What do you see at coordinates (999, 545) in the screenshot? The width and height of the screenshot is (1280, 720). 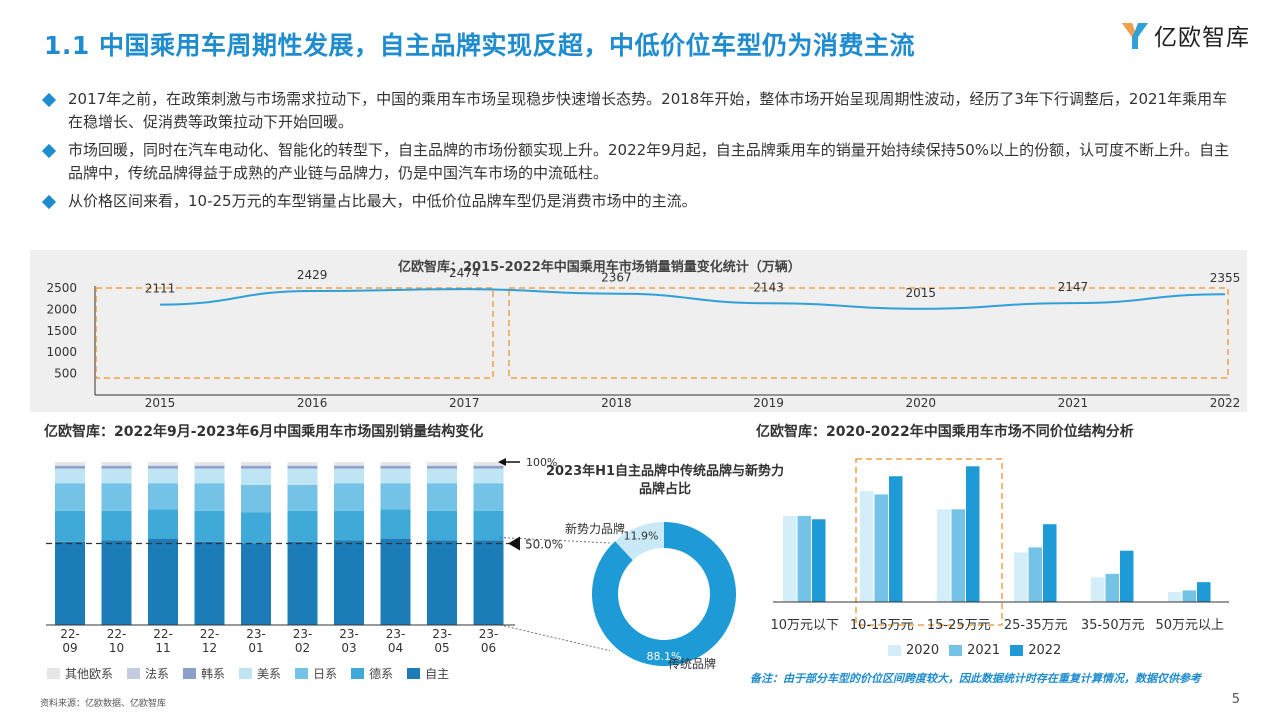 I see `price-structure-bar-chart: 10万元以下 10-15万元 15-25万元 25-35万元 35-50万元 50万元以上` at bounding box center [999, 545].